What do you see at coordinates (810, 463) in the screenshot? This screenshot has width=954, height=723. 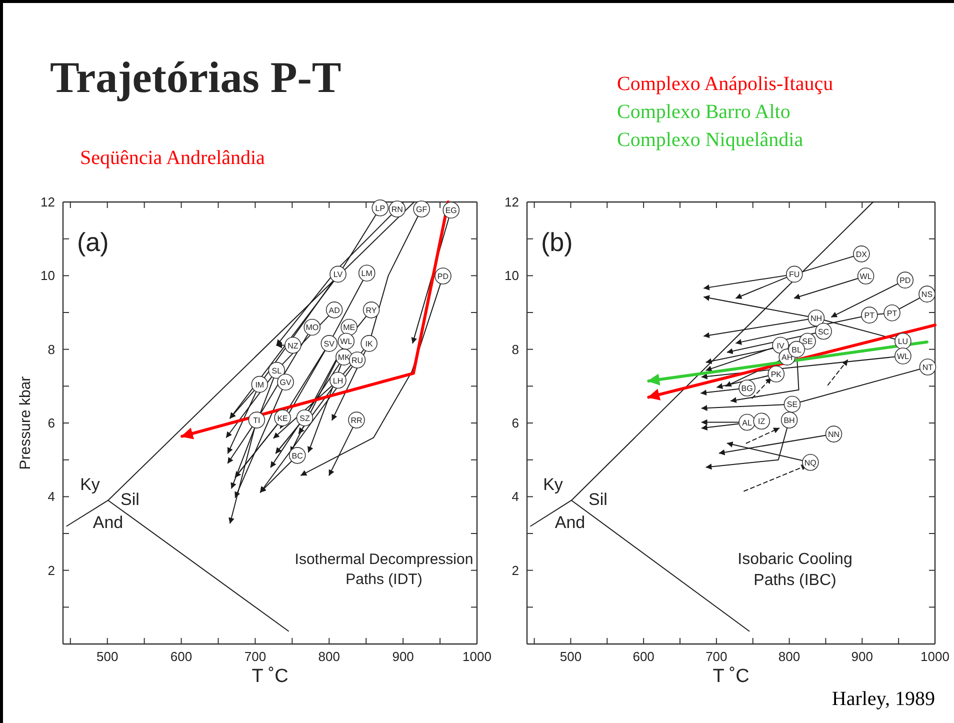 I see `data-label: NQ` at bounding box center [810, 463].